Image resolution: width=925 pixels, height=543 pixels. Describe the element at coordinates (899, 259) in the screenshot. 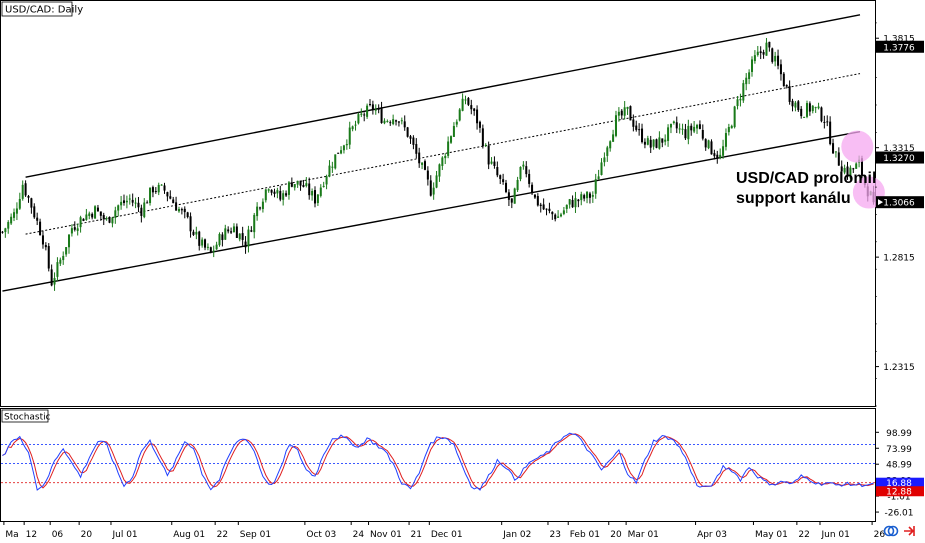

I see `price-tick-label: 1.2815` at that location.